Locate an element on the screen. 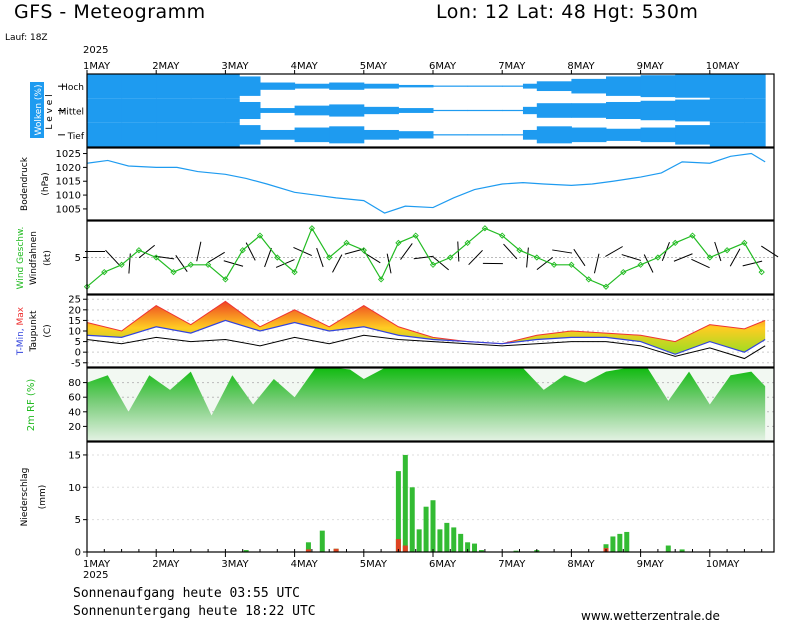  cloud-axis-label: Wolken (%) is located at coordinates (39, 110).